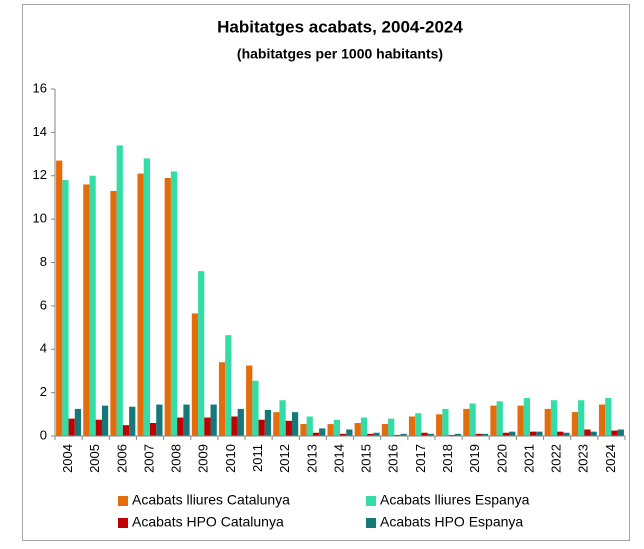  Describe the element at coordinates (451, 522) in the screenshot. I see `legend-label: Acabats HPO Espanya` at that location.